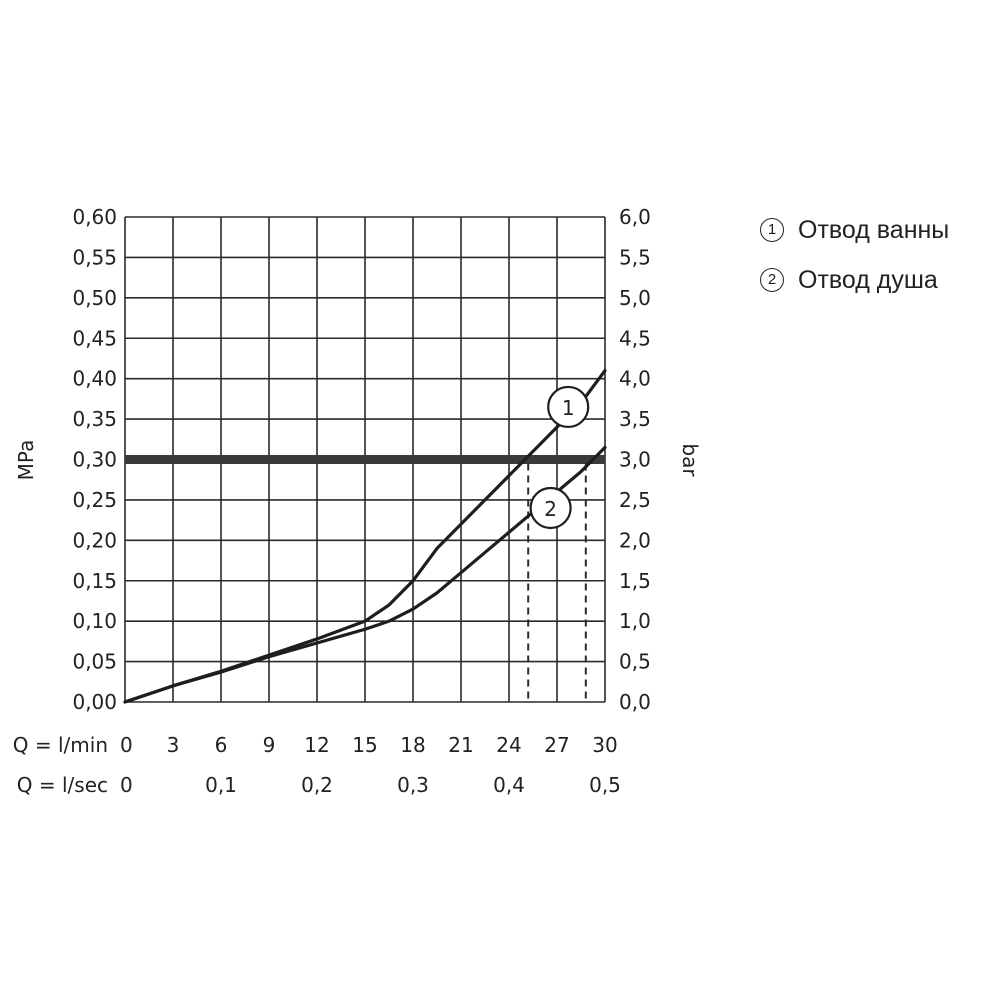 The height and width of the screenshot is (1000, 1000). Describe the element at coordinates (690, 460) in the screenshot. I see `y-axis-label-right: bar` at that location.